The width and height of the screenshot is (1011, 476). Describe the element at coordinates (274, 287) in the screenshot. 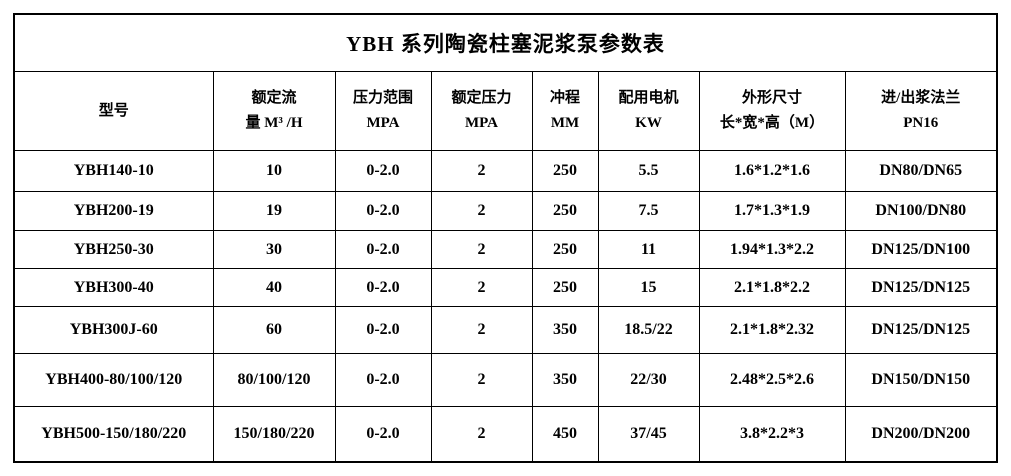

I see `cell-rated-flow: 40` at that location.